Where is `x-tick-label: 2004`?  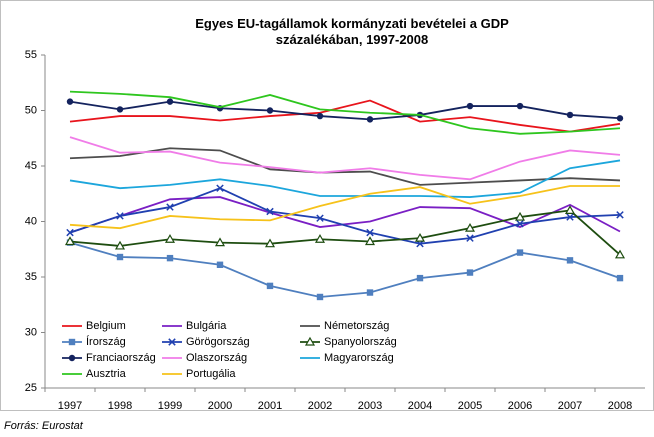
x-tick-label: 2004 is located at coordinates (420, 406).